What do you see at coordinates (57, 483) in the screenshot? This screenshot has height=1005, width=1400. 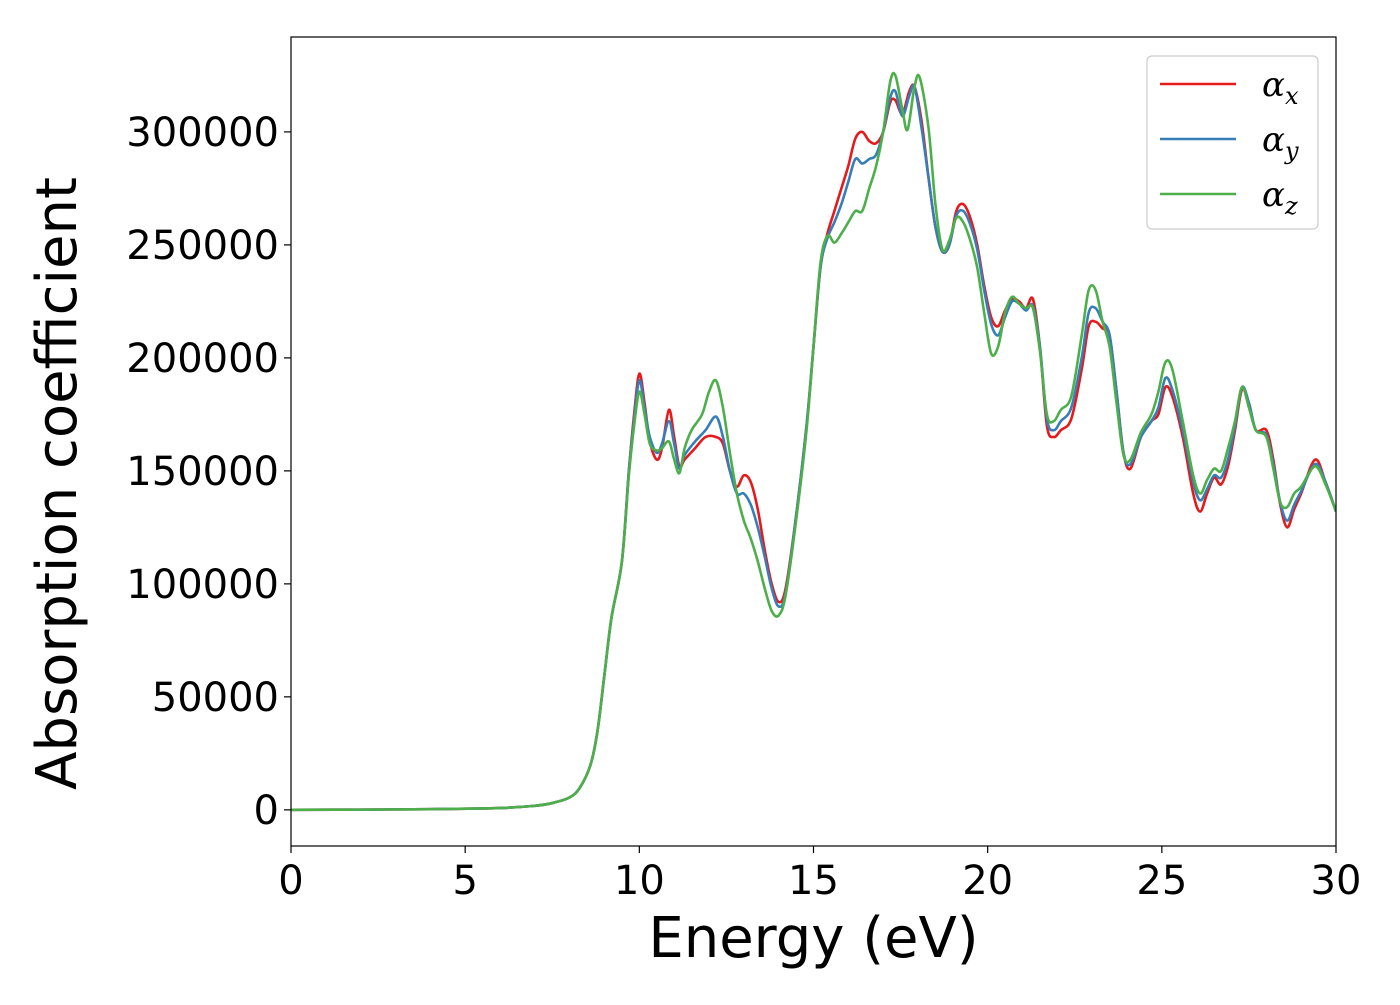 I see `y-axis-label: Absorption coefficient` at bounding box center [57, 483].